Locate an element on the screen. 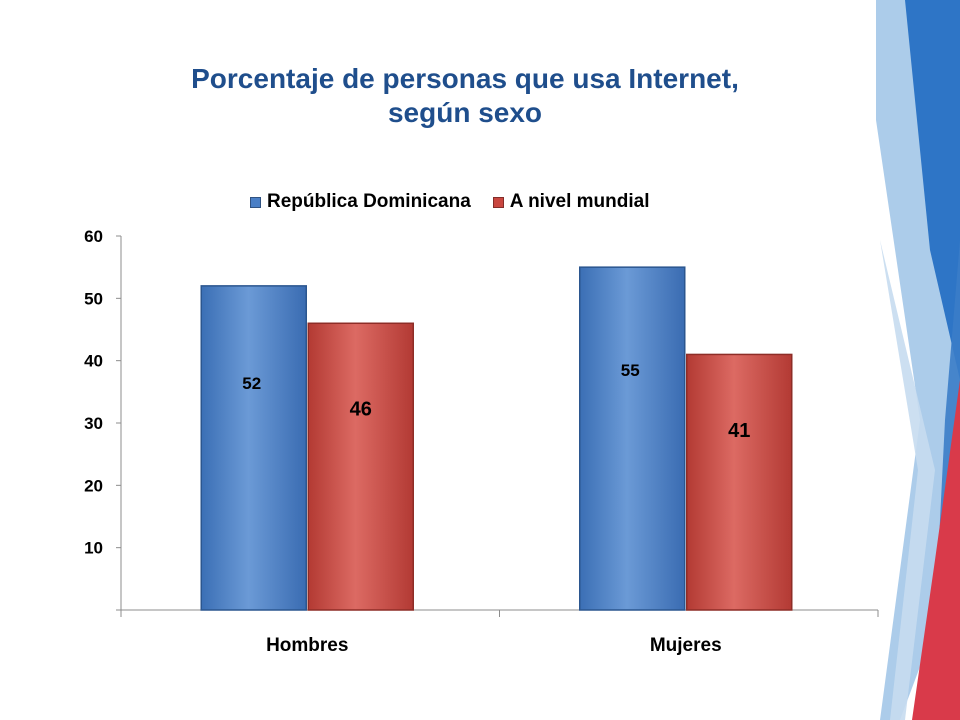  deco-ribbon-pale is located at coordinates (907, 480).